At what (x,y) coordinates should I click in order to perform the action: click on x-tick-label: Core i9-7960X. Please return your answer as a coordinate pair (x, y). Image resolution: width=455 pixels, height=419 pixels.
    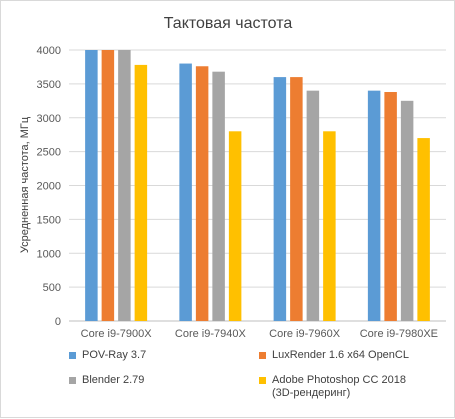
    Looking at the image, I should click on (305, 334).